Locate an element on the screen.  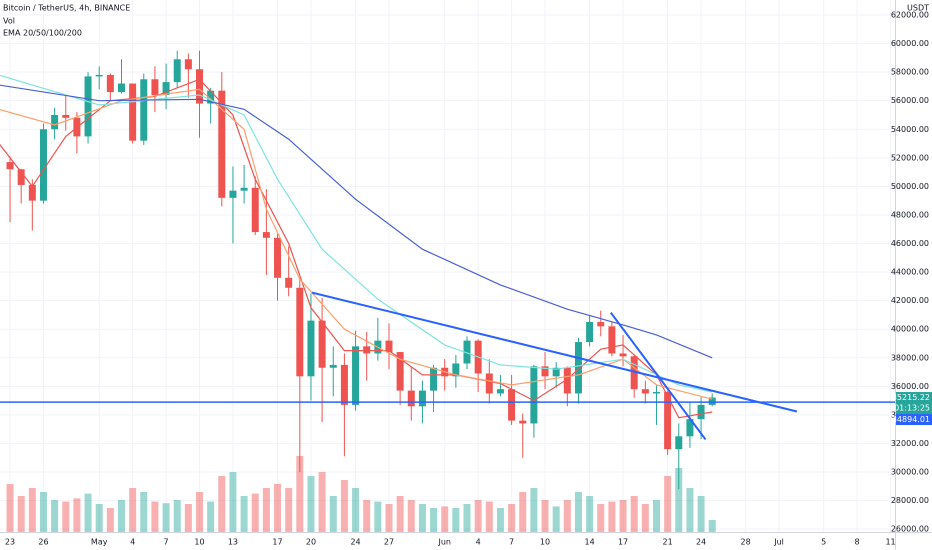
x-tick-label: 11 is located at coordinates (890, 542).